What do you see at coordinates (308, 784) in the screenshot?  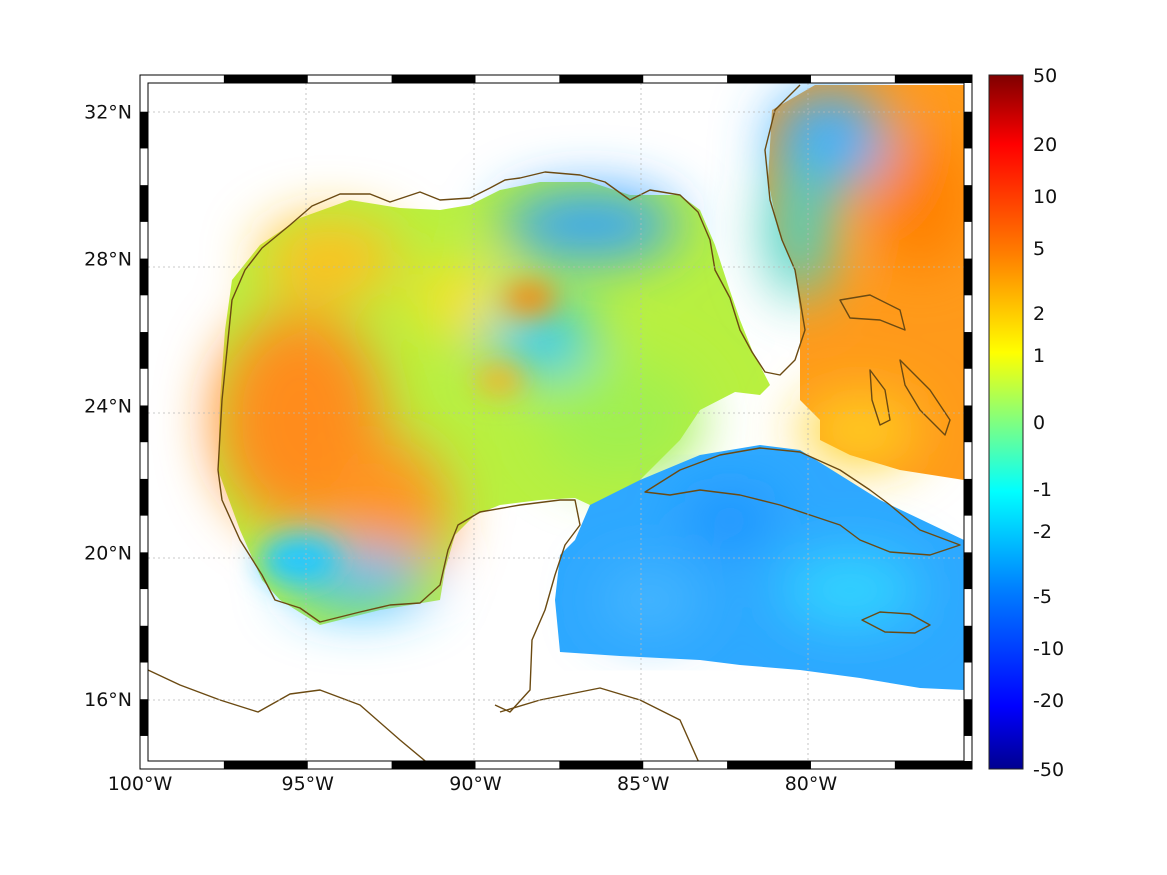 I see `x-tick-label: 95°W` at bounding box center [308, 784].